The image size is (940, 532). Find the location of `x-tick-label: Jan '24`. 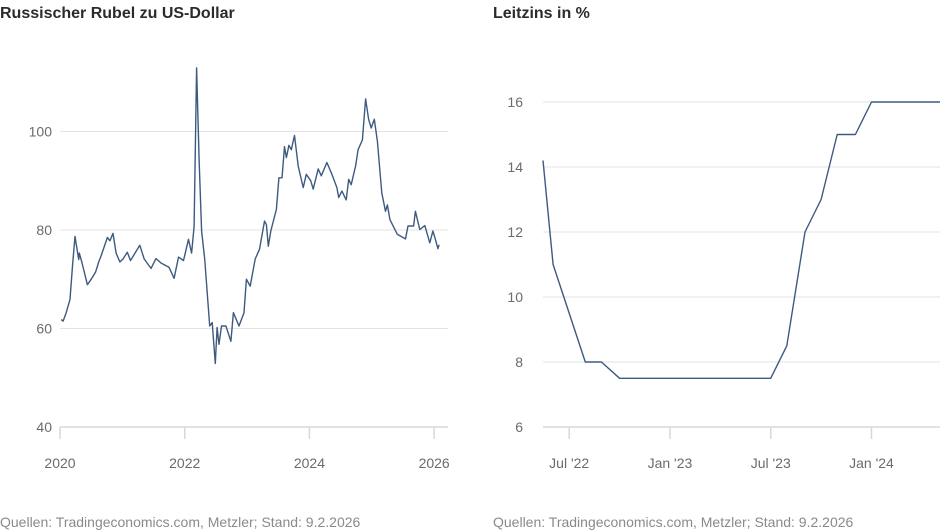

x-tick-label: Jan '24 is located at coordinates (871, 463).